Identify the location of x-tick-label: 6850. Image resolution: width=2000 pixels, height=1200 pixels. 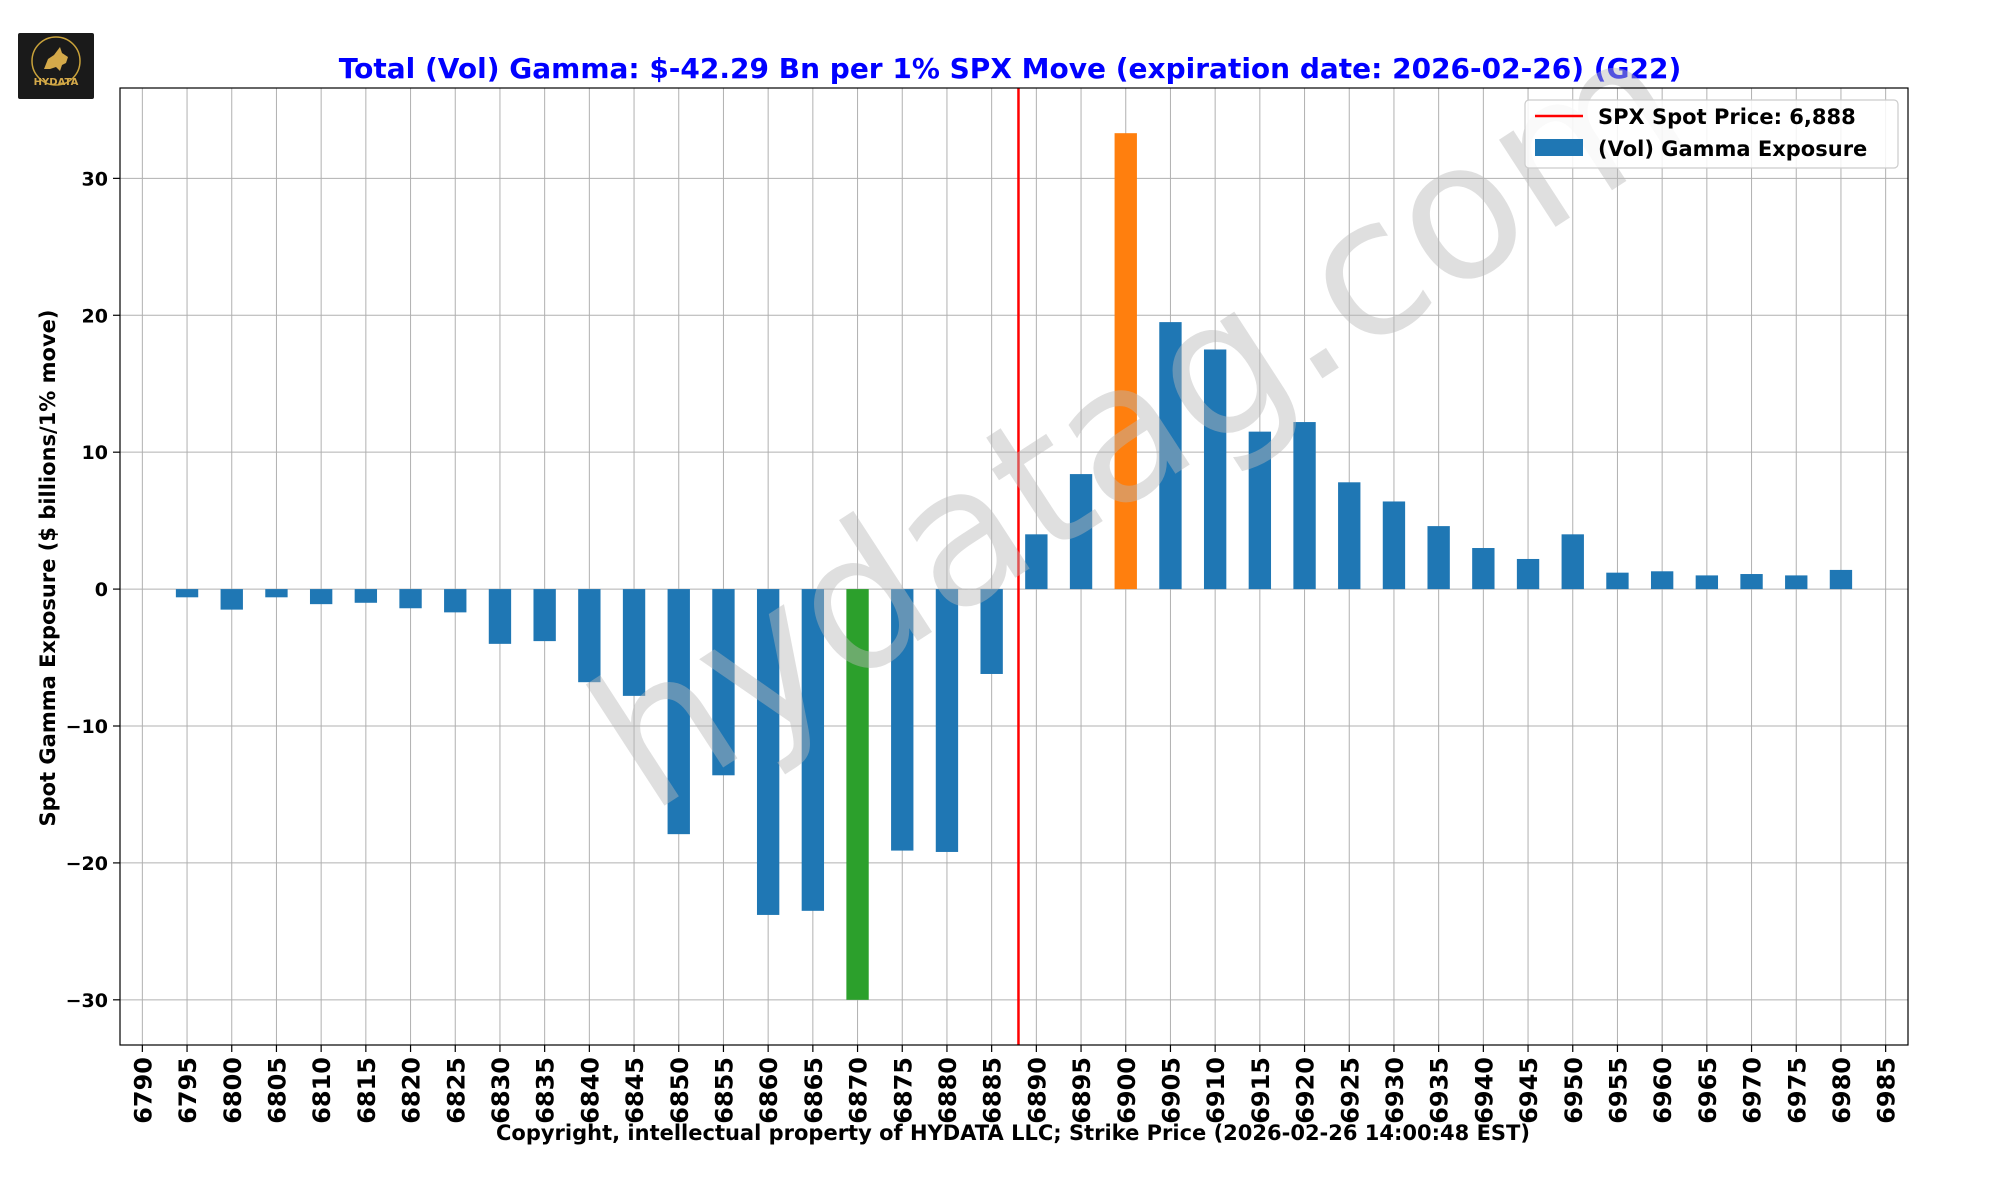
(680, 1090).